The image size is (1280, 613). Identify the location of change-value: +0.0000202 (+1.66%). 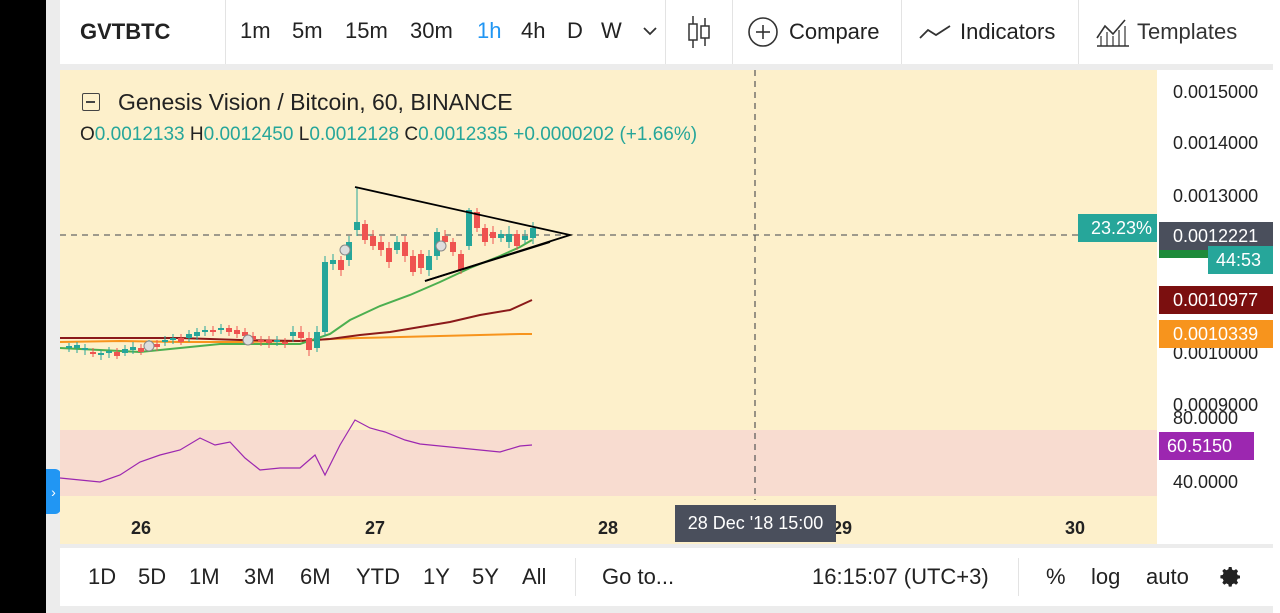
(605, 134).